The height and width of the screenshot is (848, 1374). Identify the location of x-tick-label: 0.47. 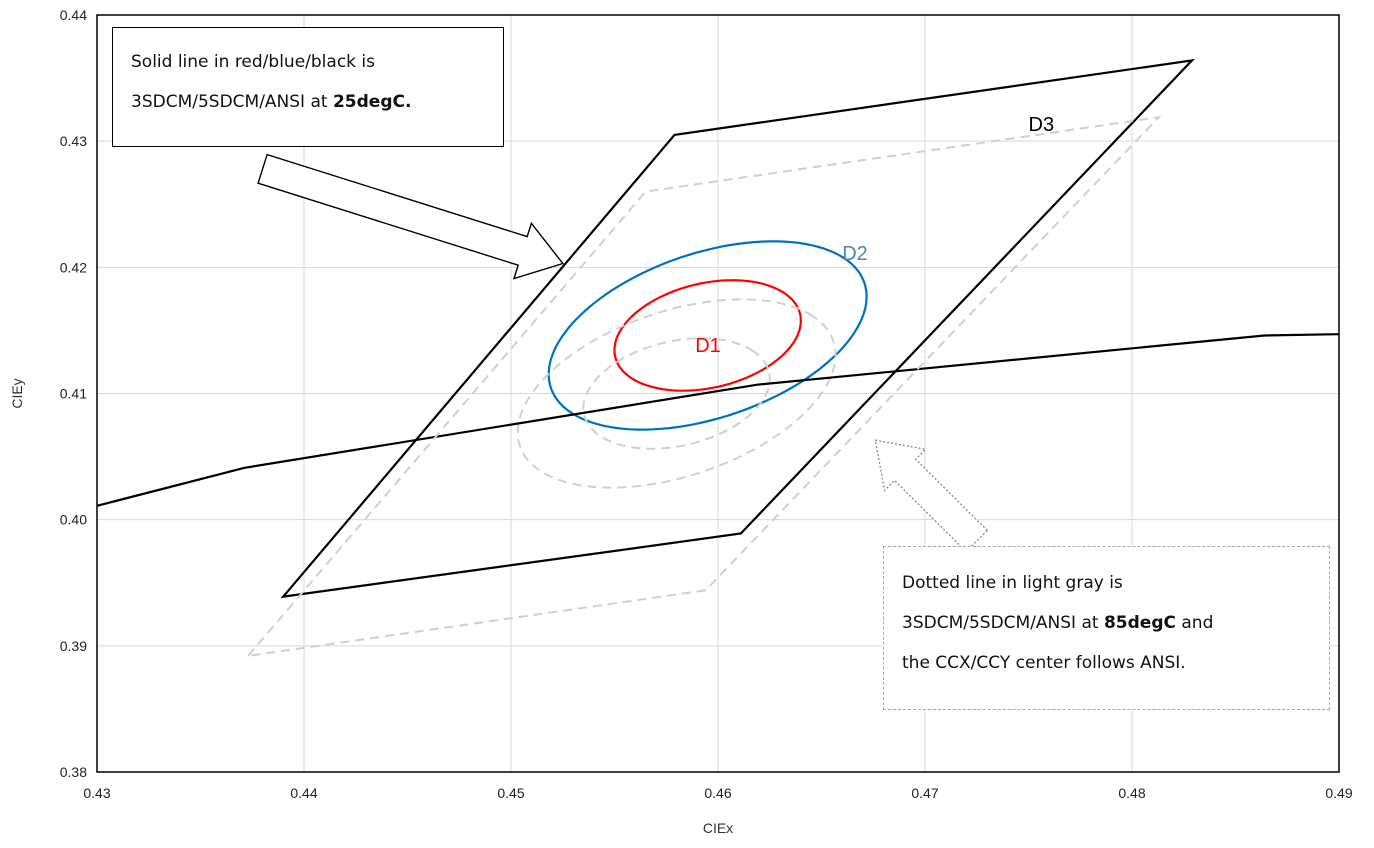
(924, 793).